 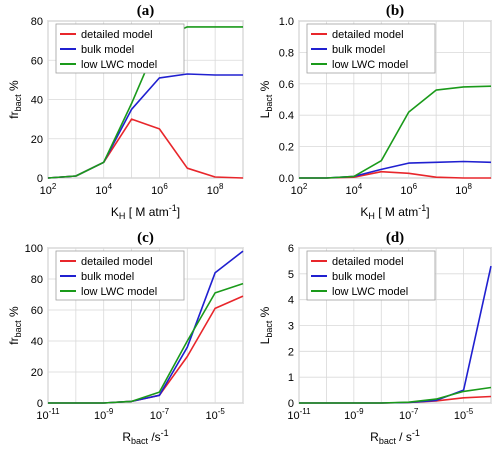 I want to click on y-tick-label: 1, so click(x=291, y=378).